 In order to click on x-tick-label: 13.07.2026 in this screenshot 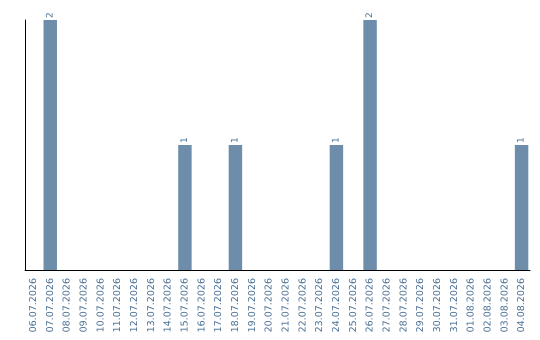, I will do `click(151, 305)`.